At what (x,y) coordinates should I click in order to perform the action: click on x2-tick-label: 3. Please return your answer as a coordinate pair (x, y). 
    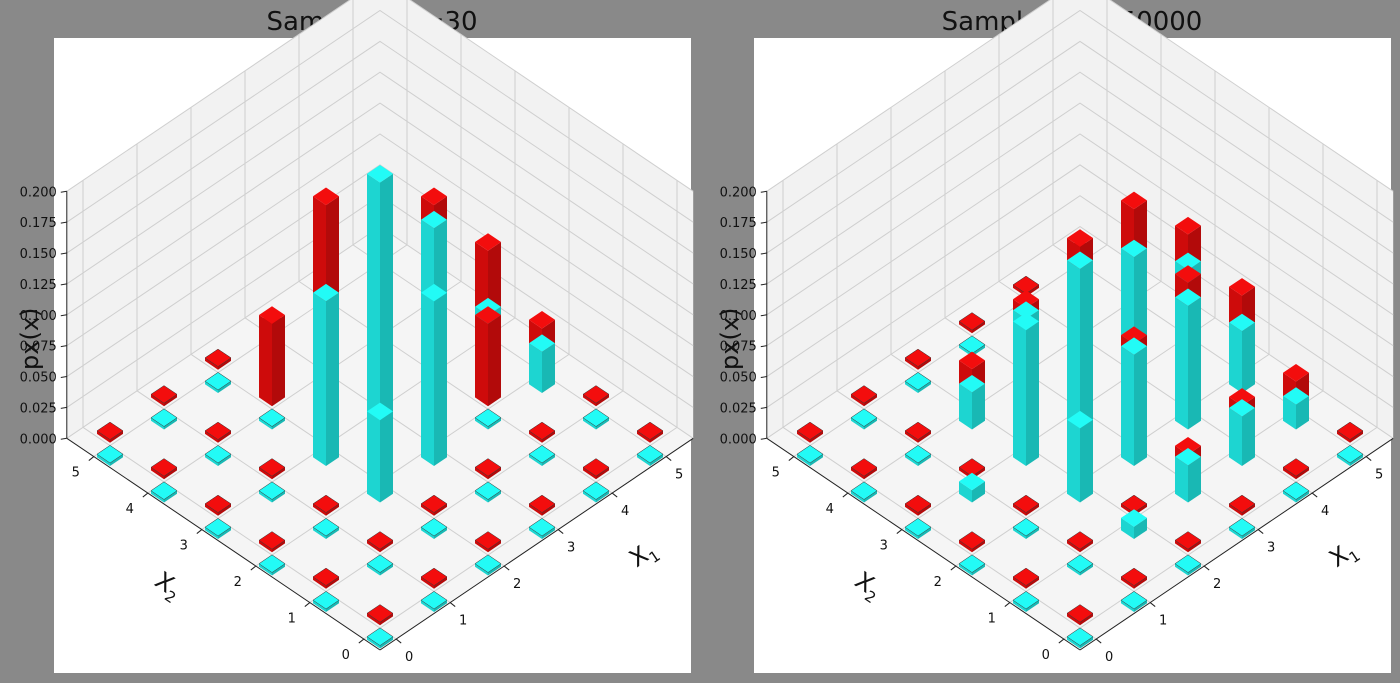
    Looking at the image, I should click on (184, 546).